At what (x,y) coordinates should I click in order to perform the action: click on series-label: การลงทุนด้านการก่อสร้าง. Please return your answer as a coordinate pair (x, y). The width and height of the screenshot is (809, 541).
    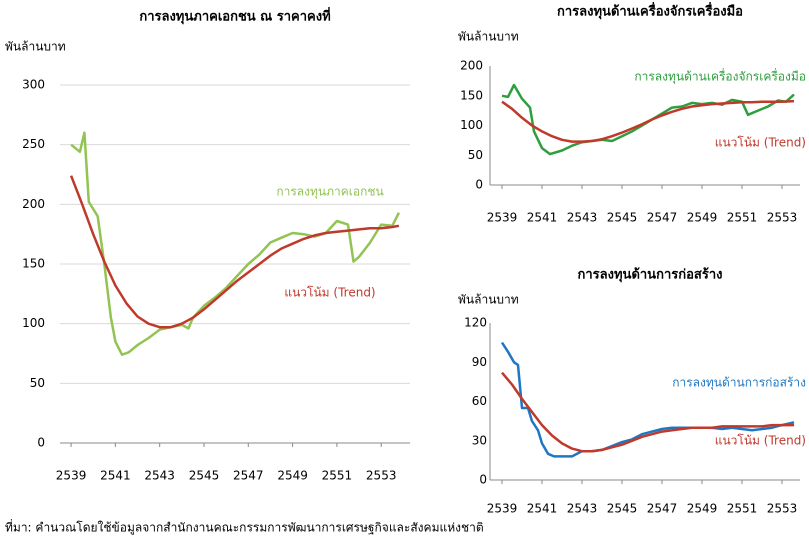
    Looking at the image, I should click on (739, 383).